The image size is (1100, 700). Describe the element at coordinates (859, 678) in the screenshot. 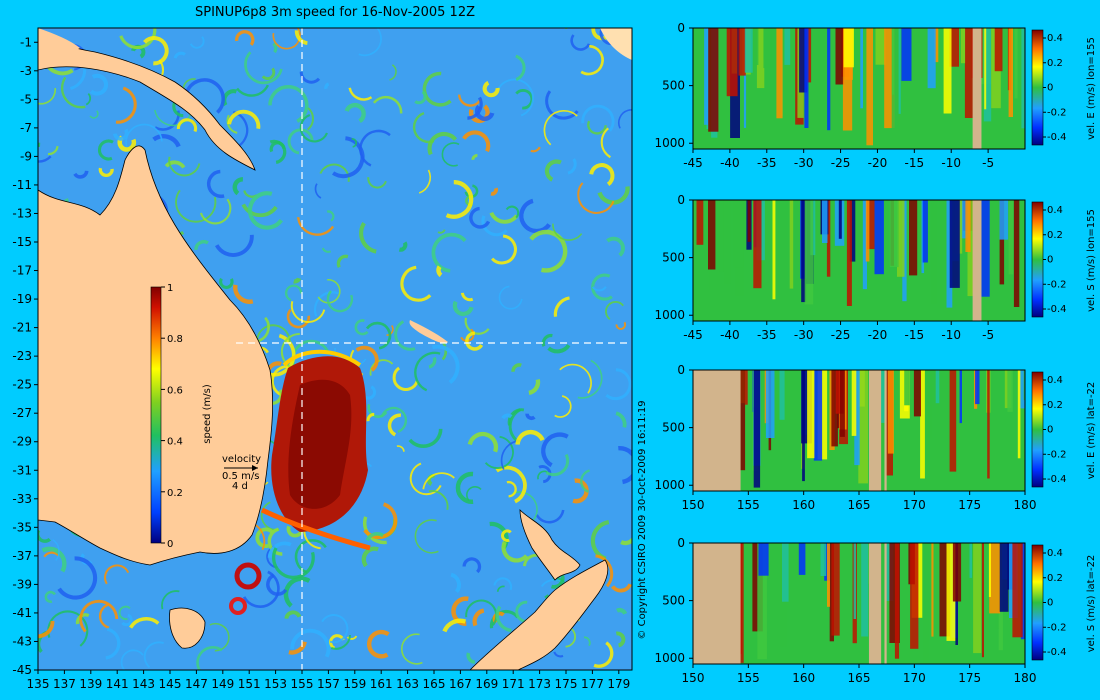

I see `section-x-tick-label: 165` at that location.